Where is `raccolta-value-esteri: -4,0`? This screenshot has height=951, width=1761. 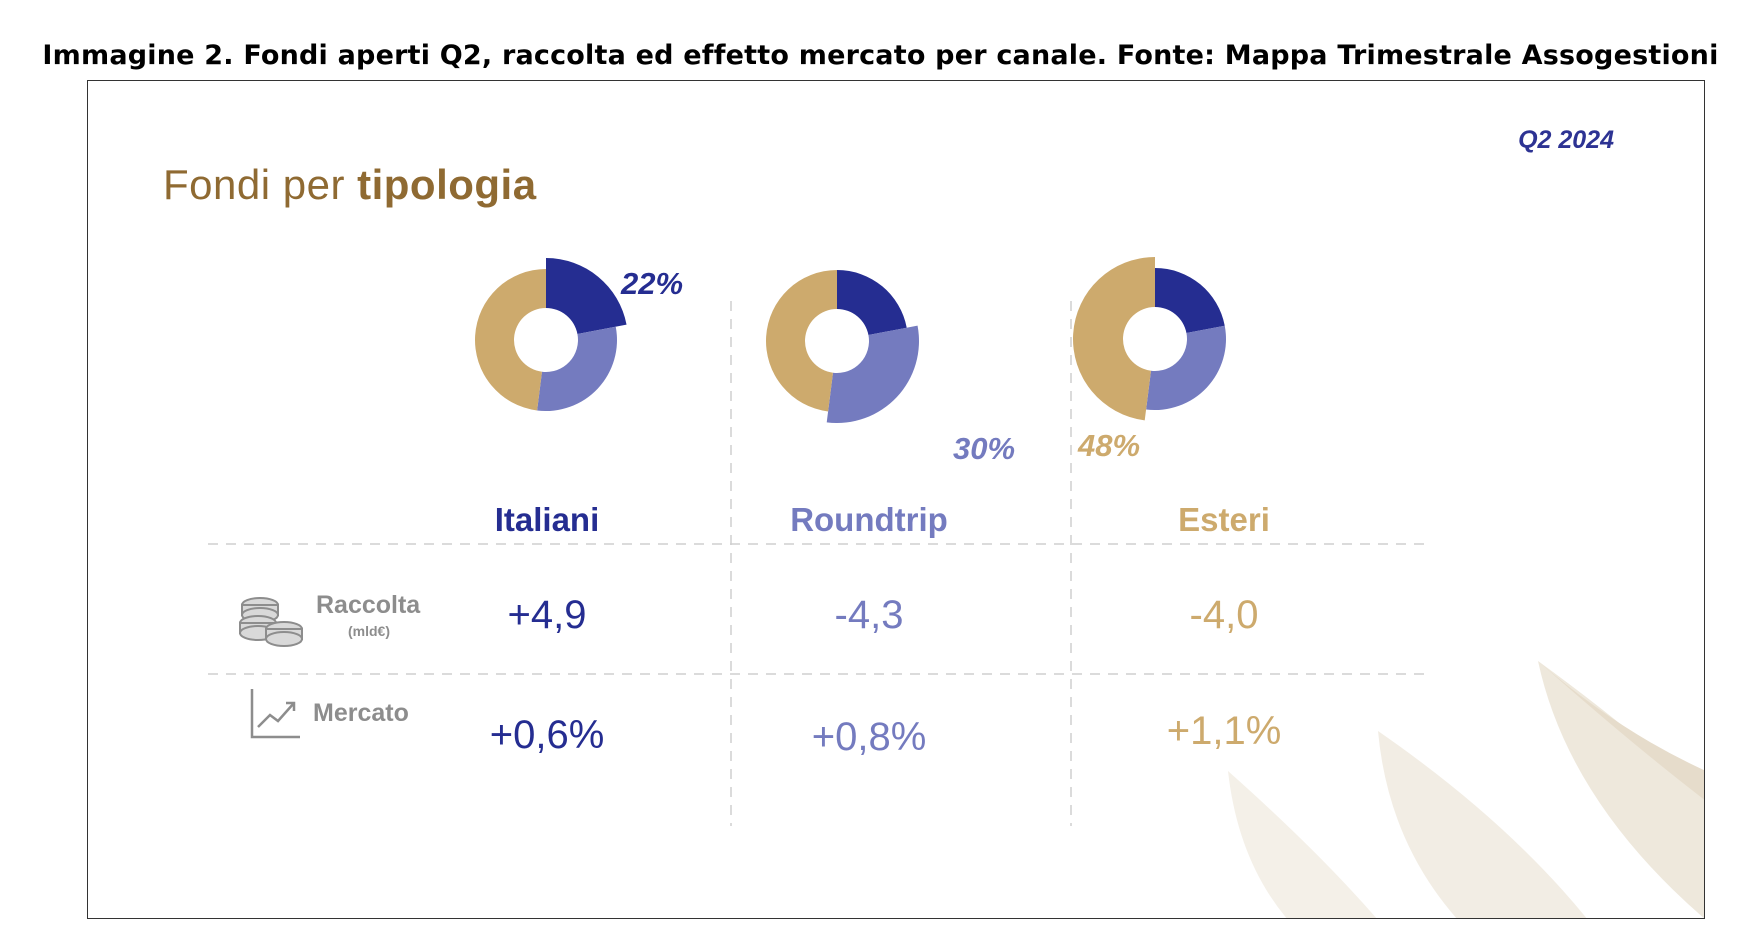
raccolta-value-esteri: -4,0 is located at coordinates (1224, 615).